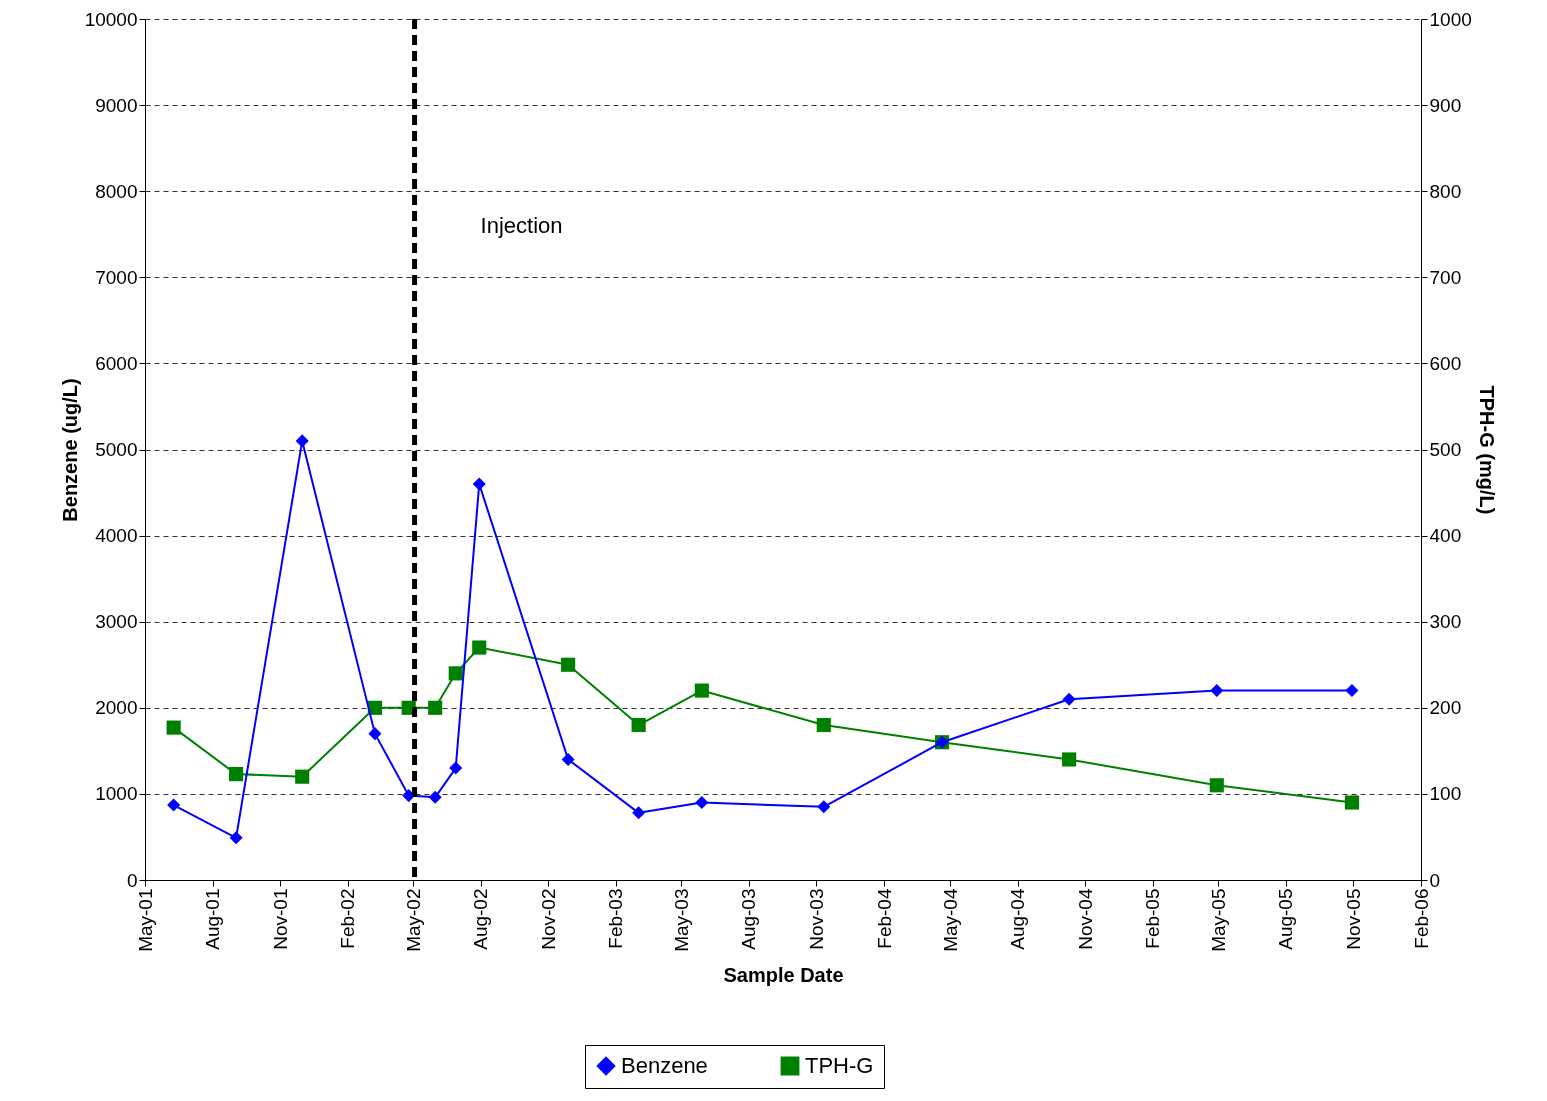 This screenshot has width=1547, height=1101. I want to click on y-tick-label: 1000, so click(116, 794).